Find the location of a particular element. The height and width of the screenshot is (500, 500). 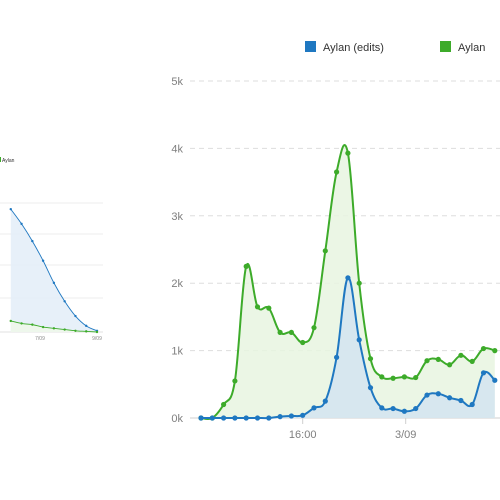

small-legend: Aylan is located at coordinates (7, 160).